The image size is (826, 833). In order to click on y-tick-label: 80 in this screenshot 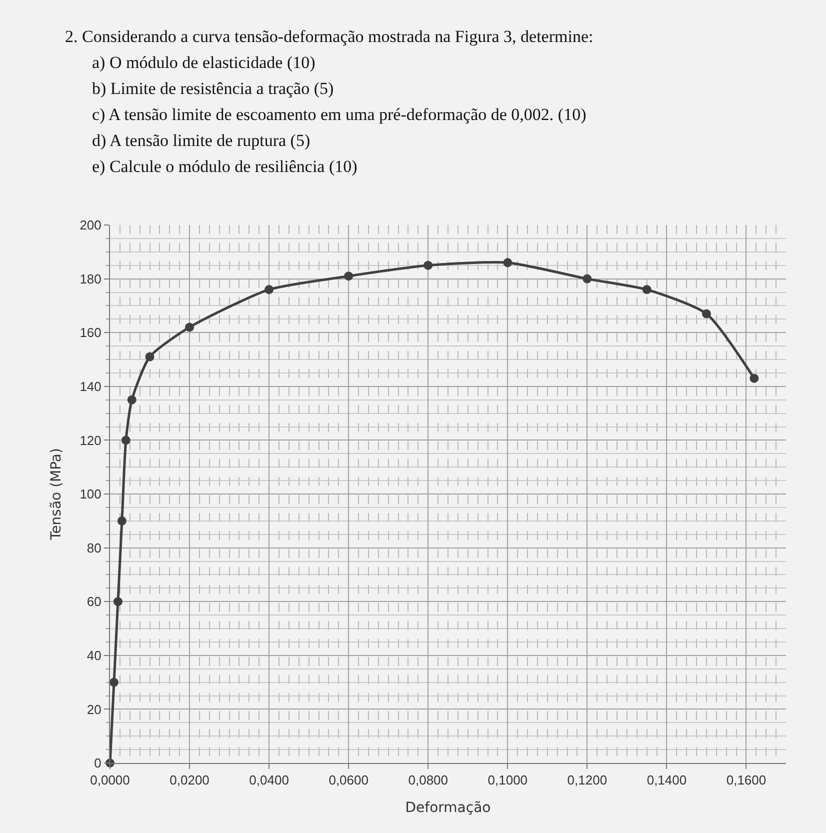, I will do `click(94, 548)`.